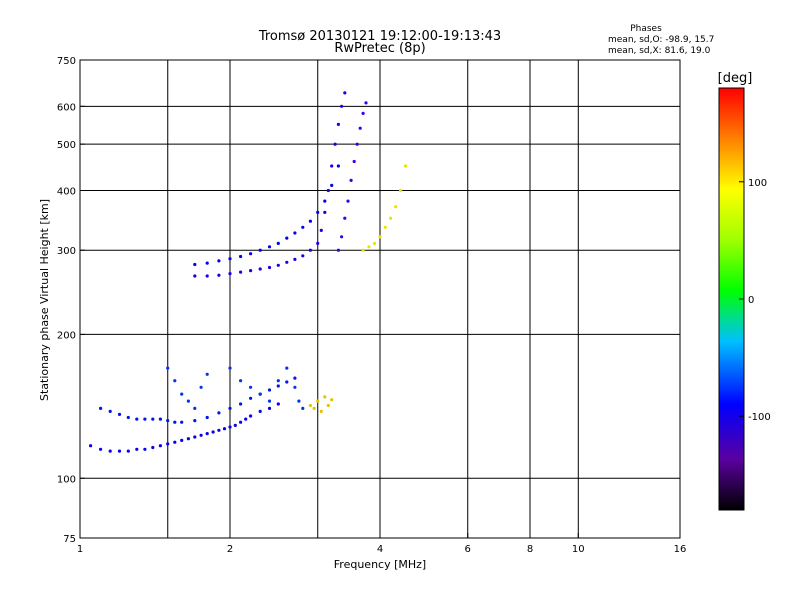 Image resolution: width=800 pixels, height=600 pixels. Describe the element at coordinates (379, 48) in the screenshot. I see `chart-subtitle: RwPretec (8p)` at that location.